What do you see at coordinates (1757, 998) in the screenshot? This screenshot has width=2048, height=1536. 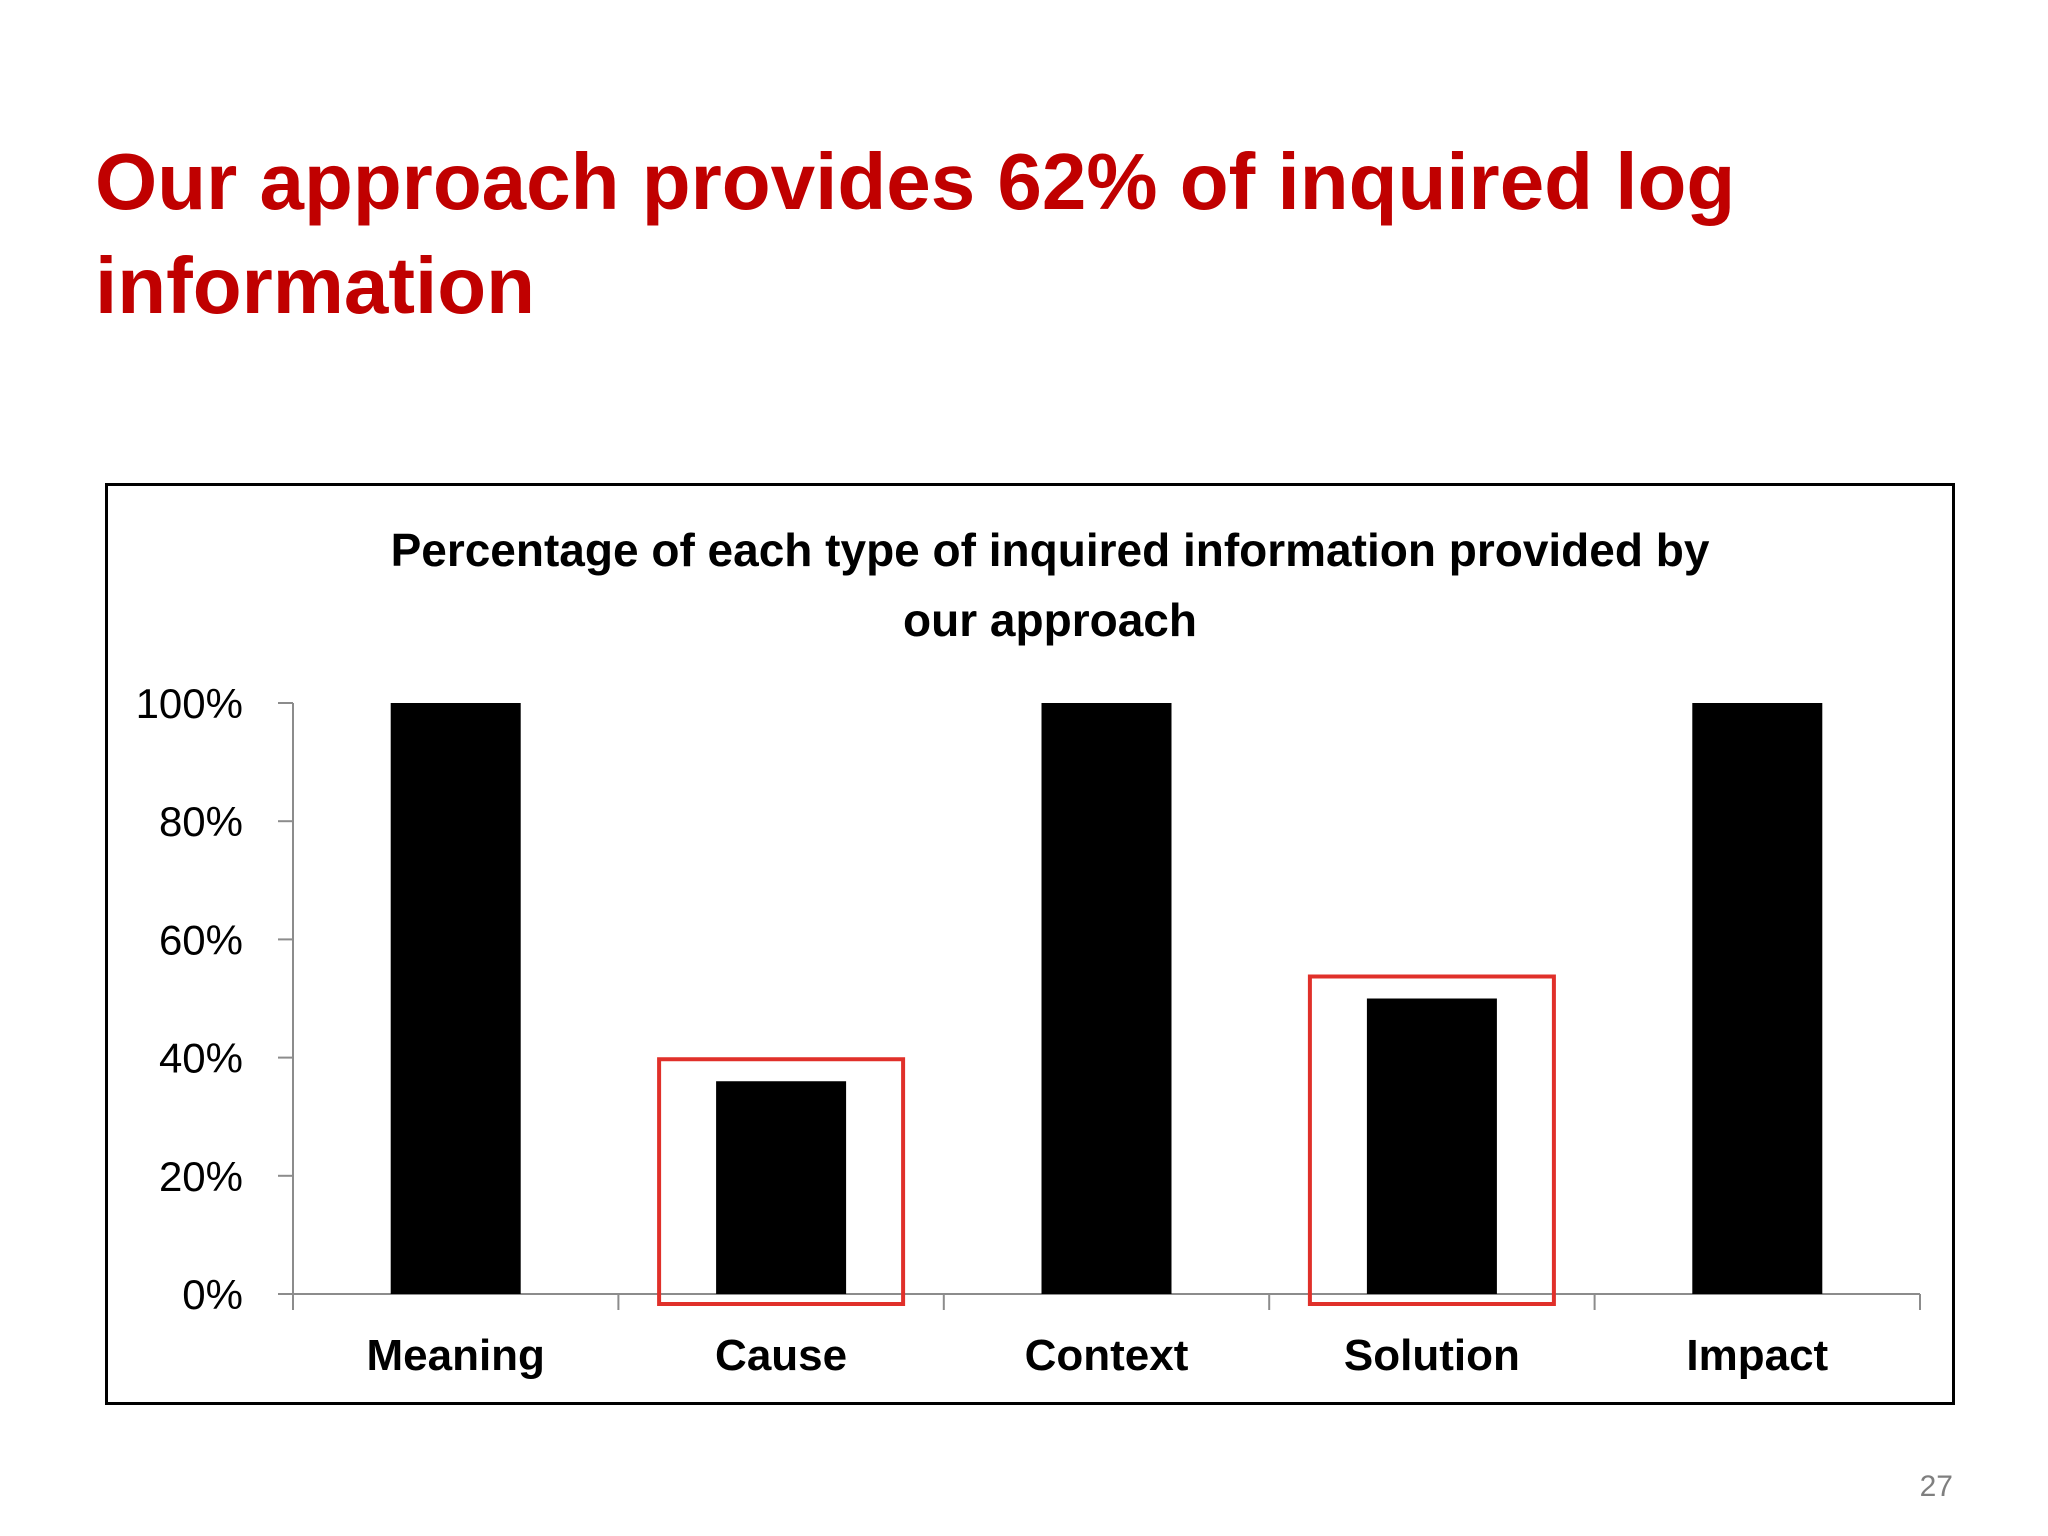 I see `bar-impact` at bounding box center [1757, 998].